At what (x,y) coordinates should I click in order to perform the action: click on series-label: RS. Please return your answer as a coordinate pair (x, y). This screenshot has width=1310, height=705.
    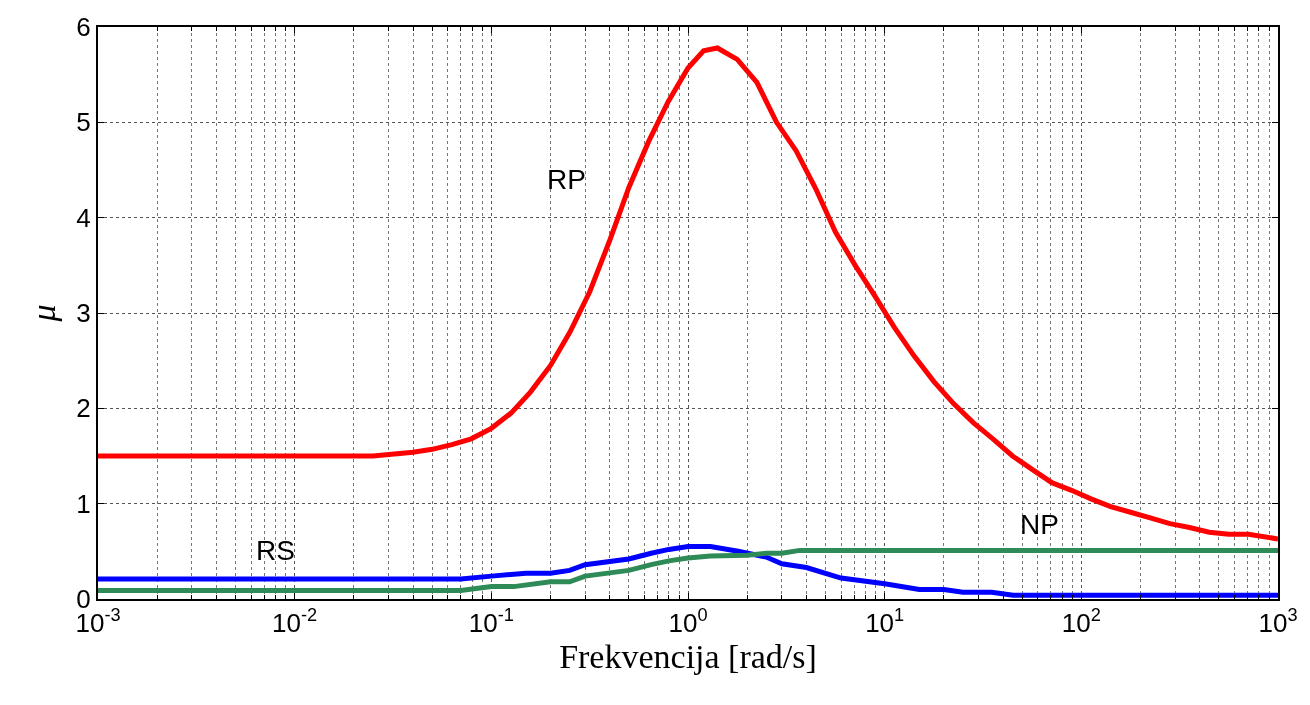
    Looking at the image, I should click on (275, 550).